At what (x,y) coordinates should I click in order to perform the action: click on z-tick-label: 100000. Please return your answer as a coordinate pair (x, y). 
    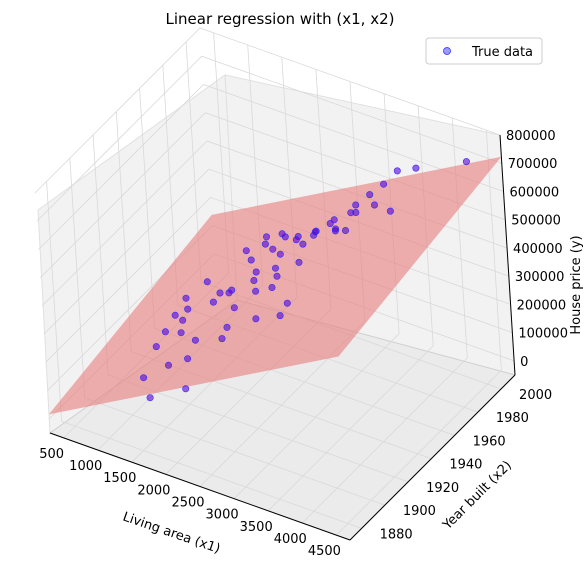
    Looking at the image, I should click on (543, 334).